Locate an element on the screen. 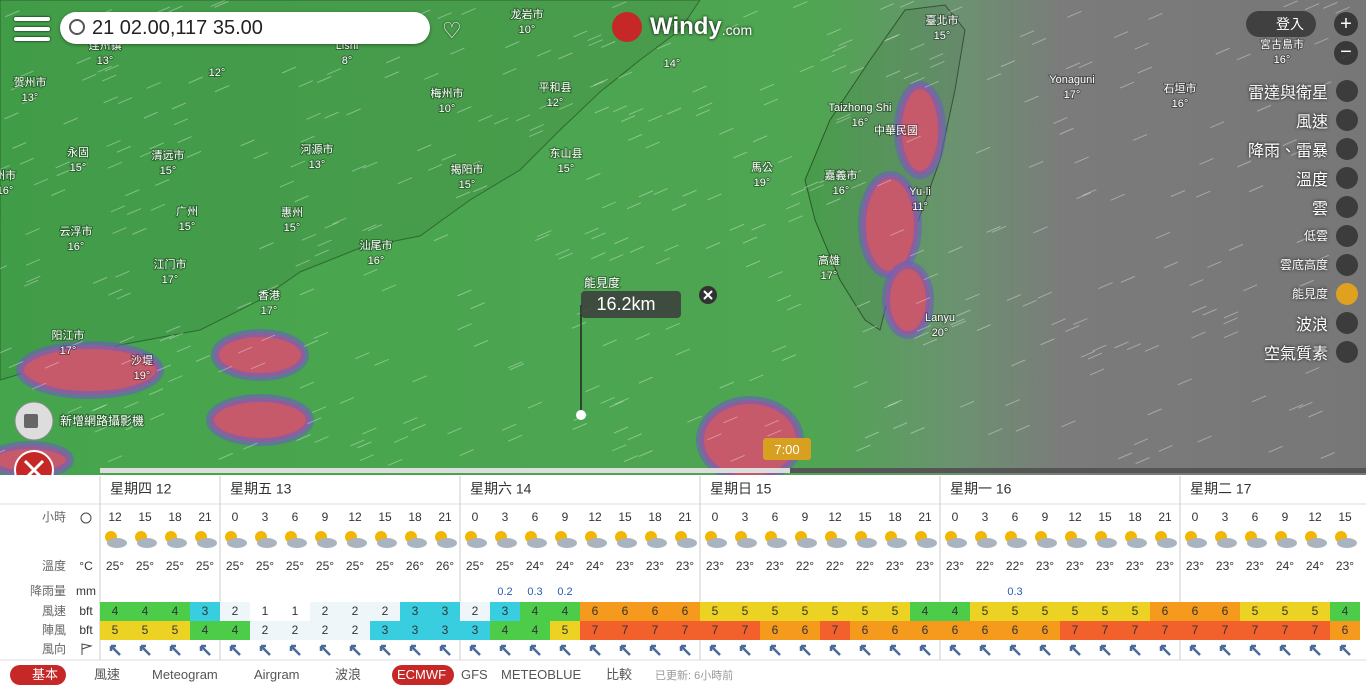 This screenshot has height=698, width=1366. footer-tab: Airgram is located at coordinates (277, 674).